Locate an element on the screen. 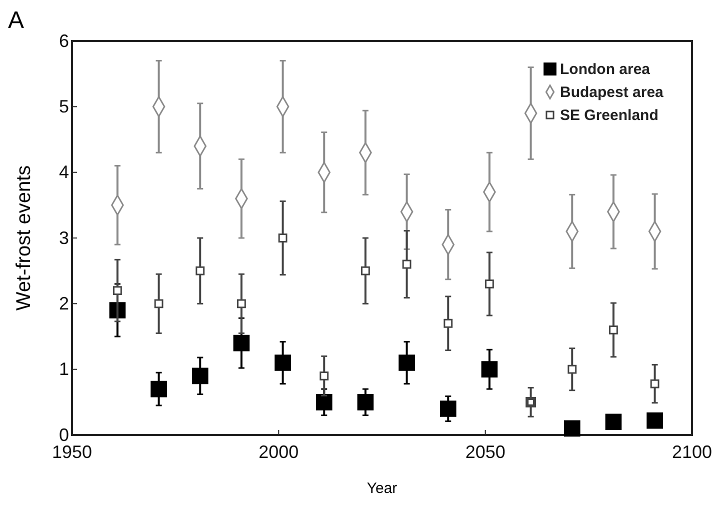 The image size is (719, 506). y-tick-label: 5 is located at coordinates (63, 106).